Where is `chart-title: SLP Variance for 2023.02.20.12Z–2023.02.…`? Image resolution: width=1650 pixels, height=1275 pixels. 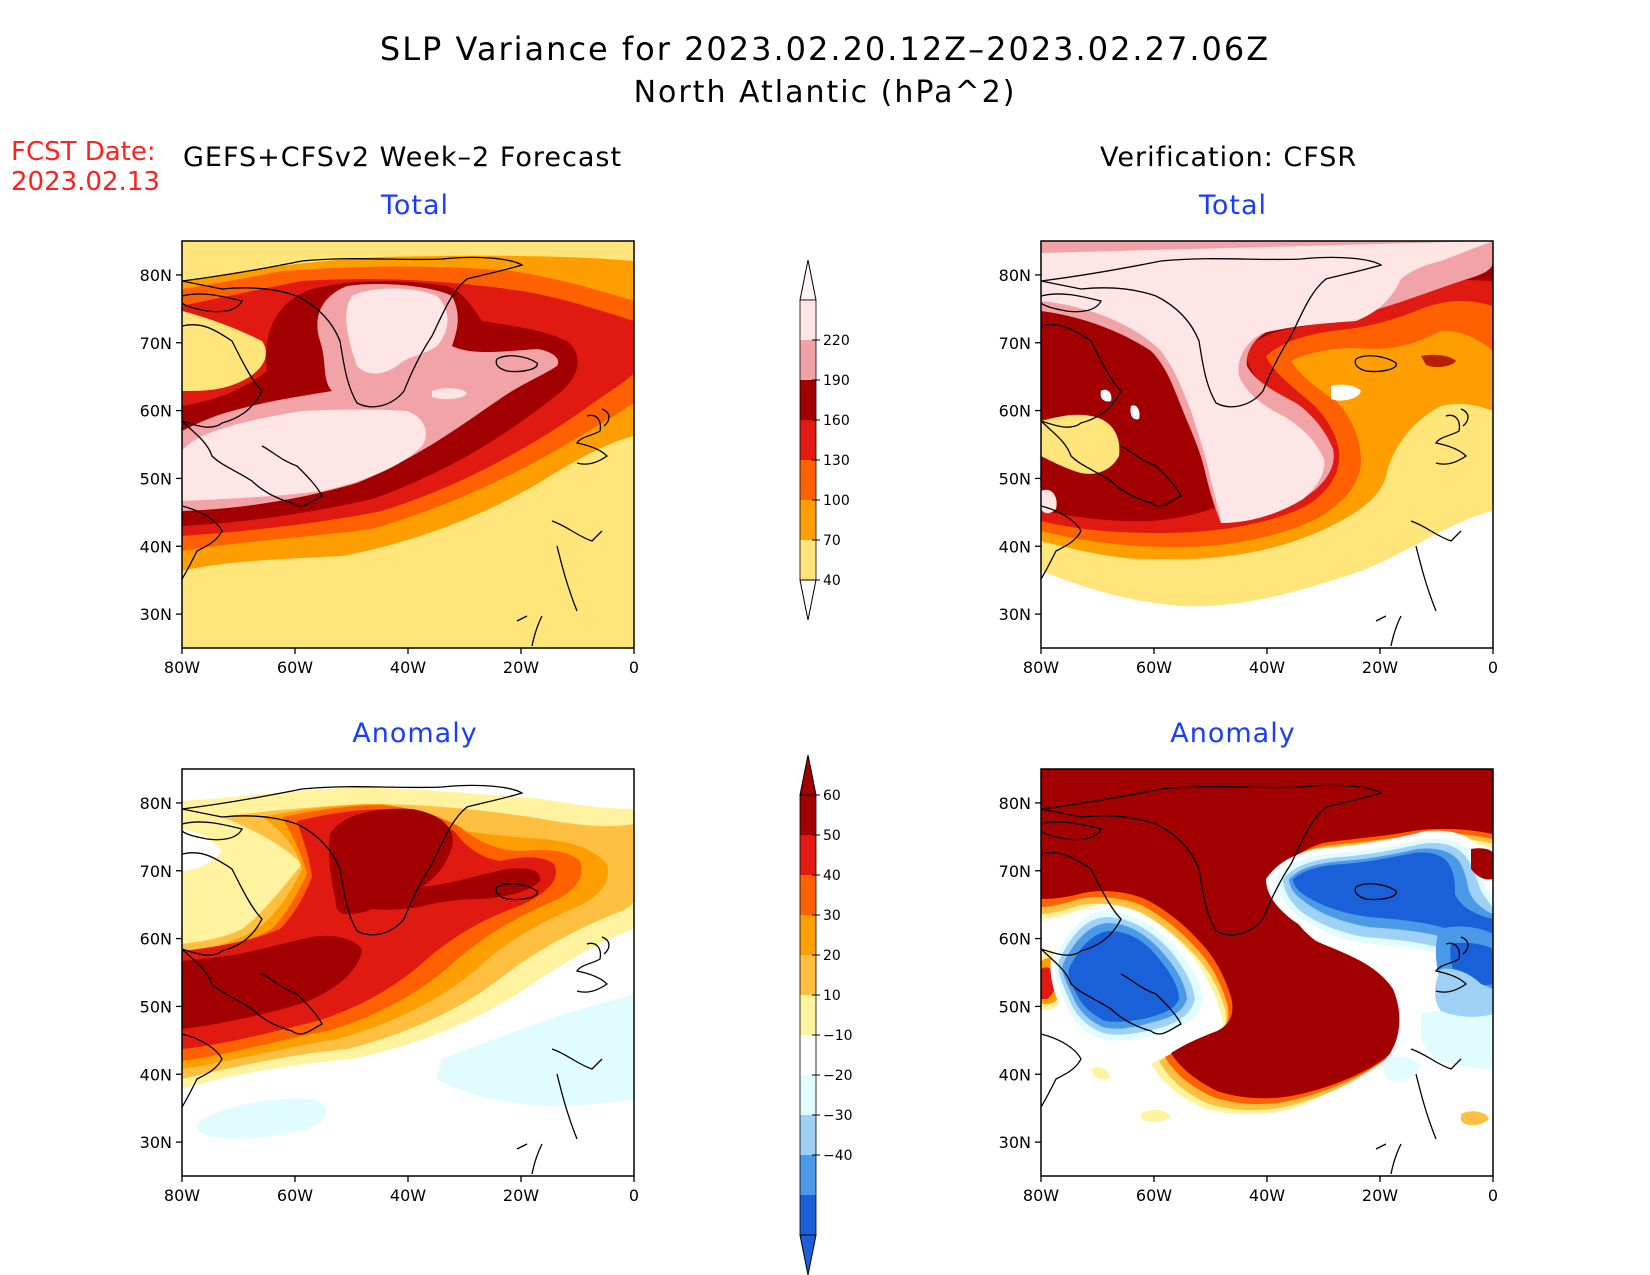 chart-title: SLP Variance for 2023.02.20.12Z–2023.02.… is located at coordinates (825, 49).